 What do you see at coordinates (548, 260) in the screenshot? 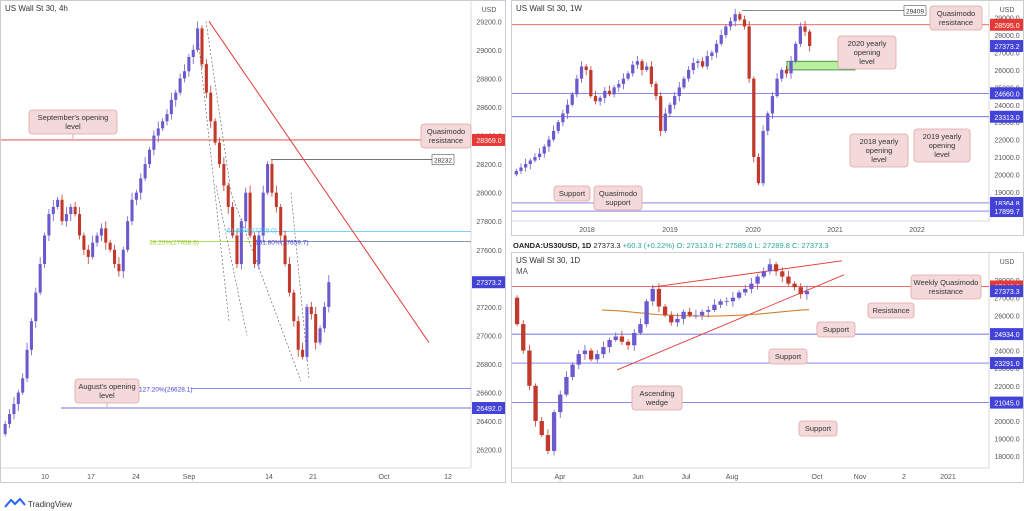
I see `chart-title: US Wall St 30, 1D` at bounding box center [548, 260].